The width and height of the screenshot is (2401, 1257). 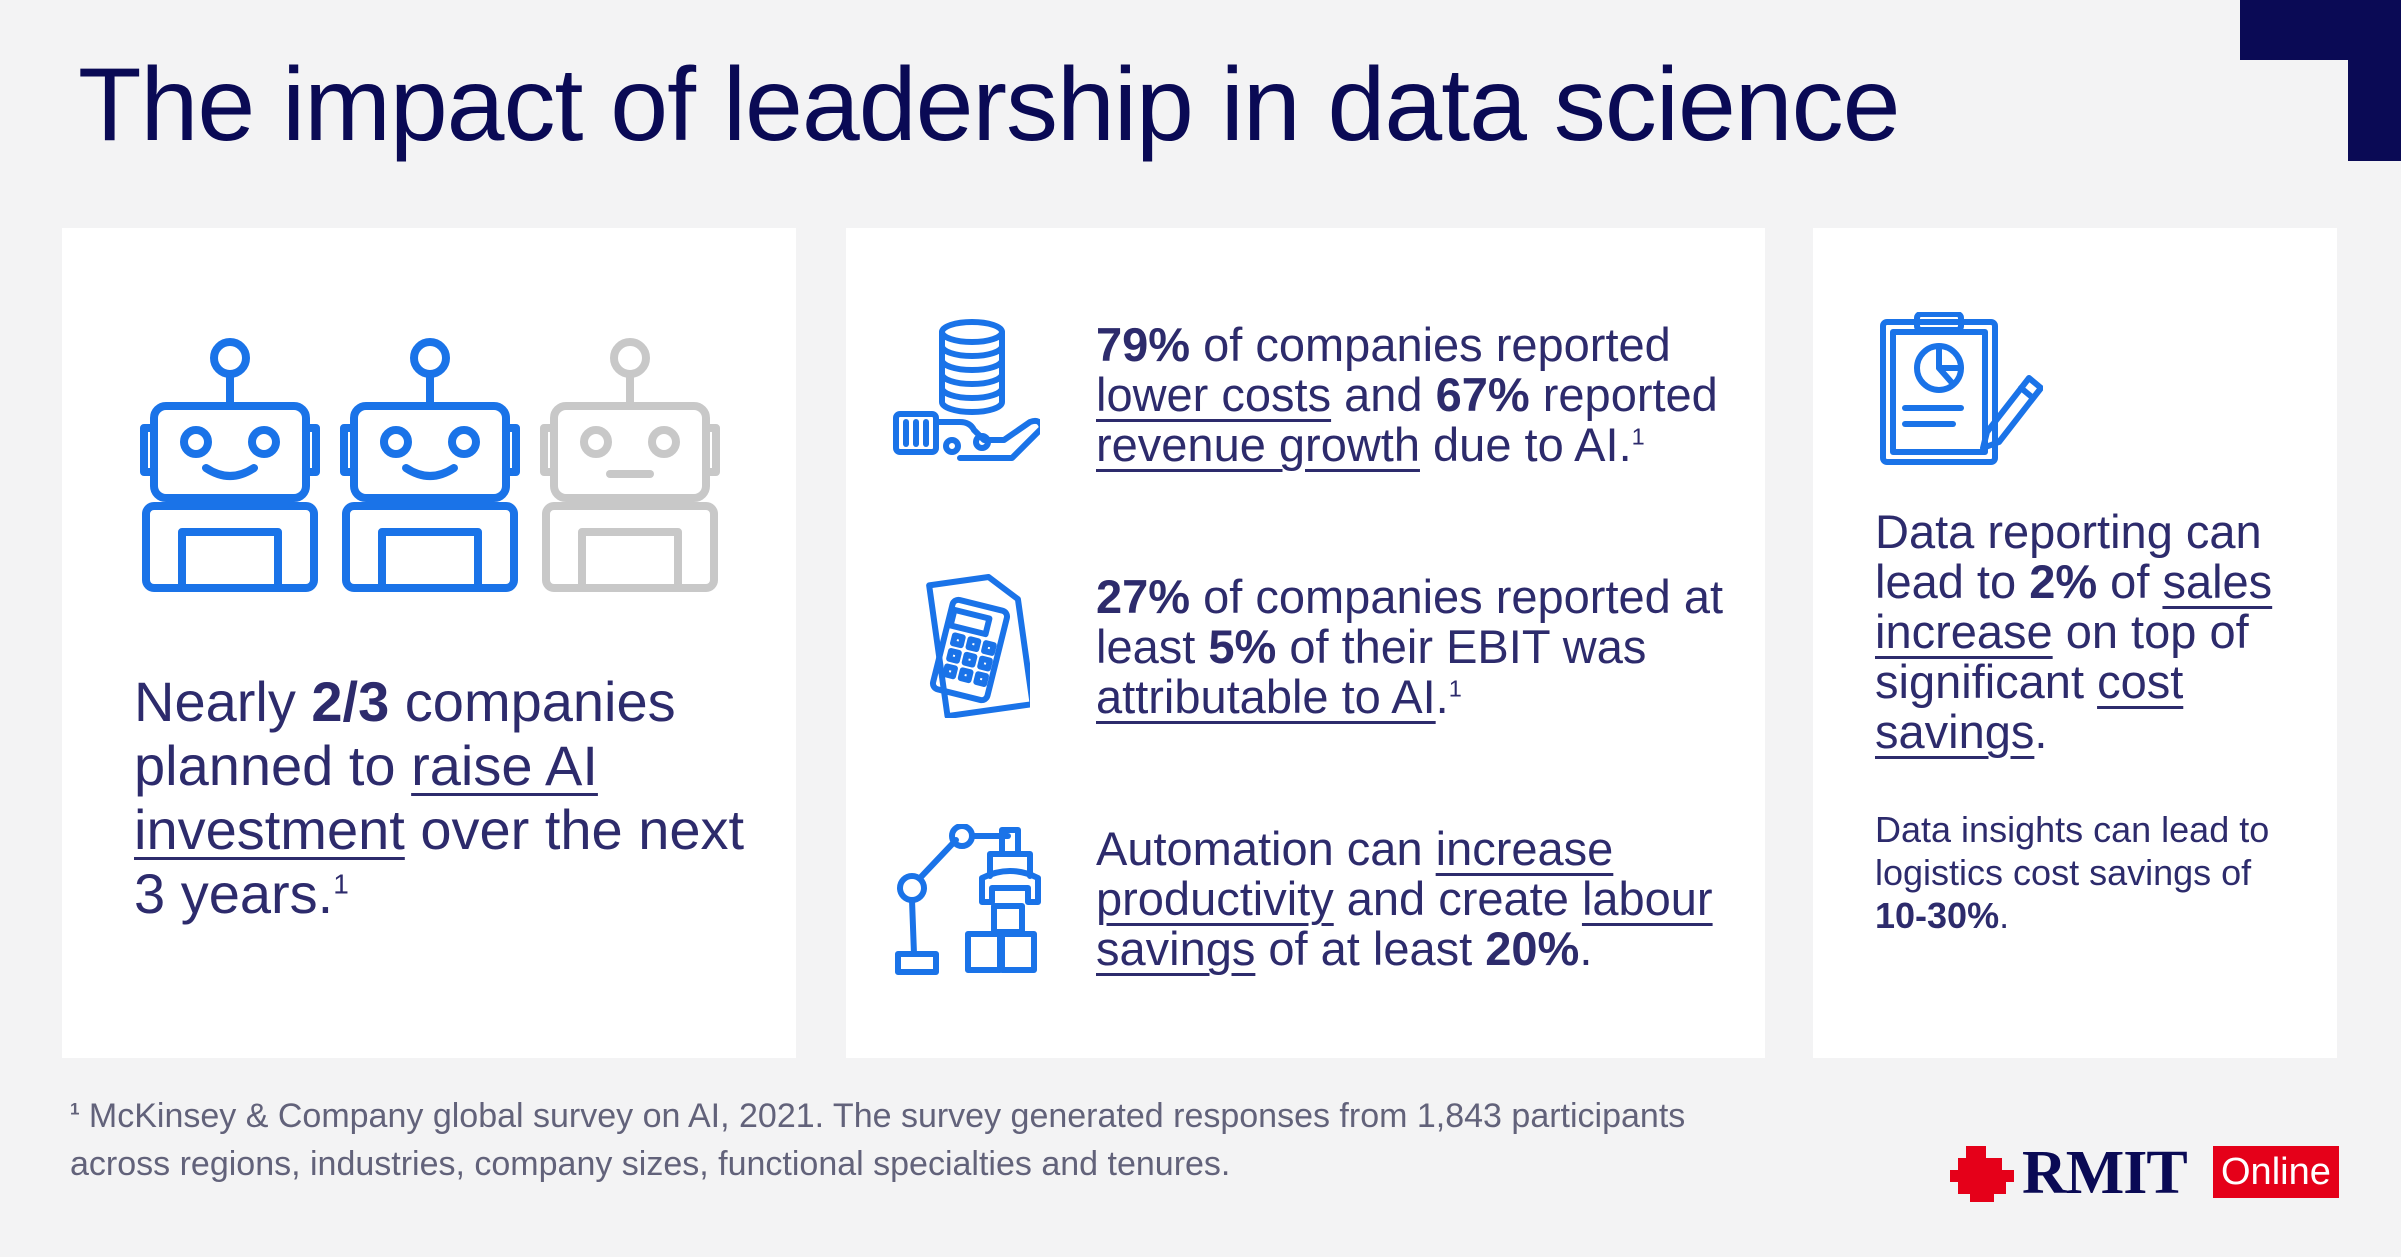 What do you see at coordinates (1258, 444) in the screenshot?
I see `revenue-growth-link: revenue growth` at bounding box center [1258, 444].